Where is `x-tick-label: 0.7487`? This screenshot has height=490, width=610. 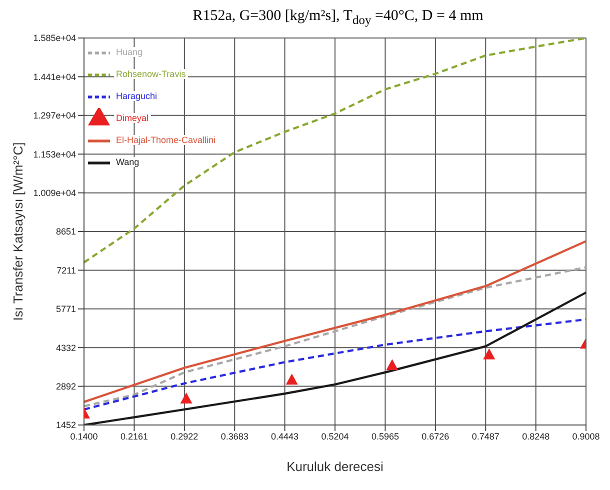 x-tick-label: 0.7487 is located at coordinates (486, 436).